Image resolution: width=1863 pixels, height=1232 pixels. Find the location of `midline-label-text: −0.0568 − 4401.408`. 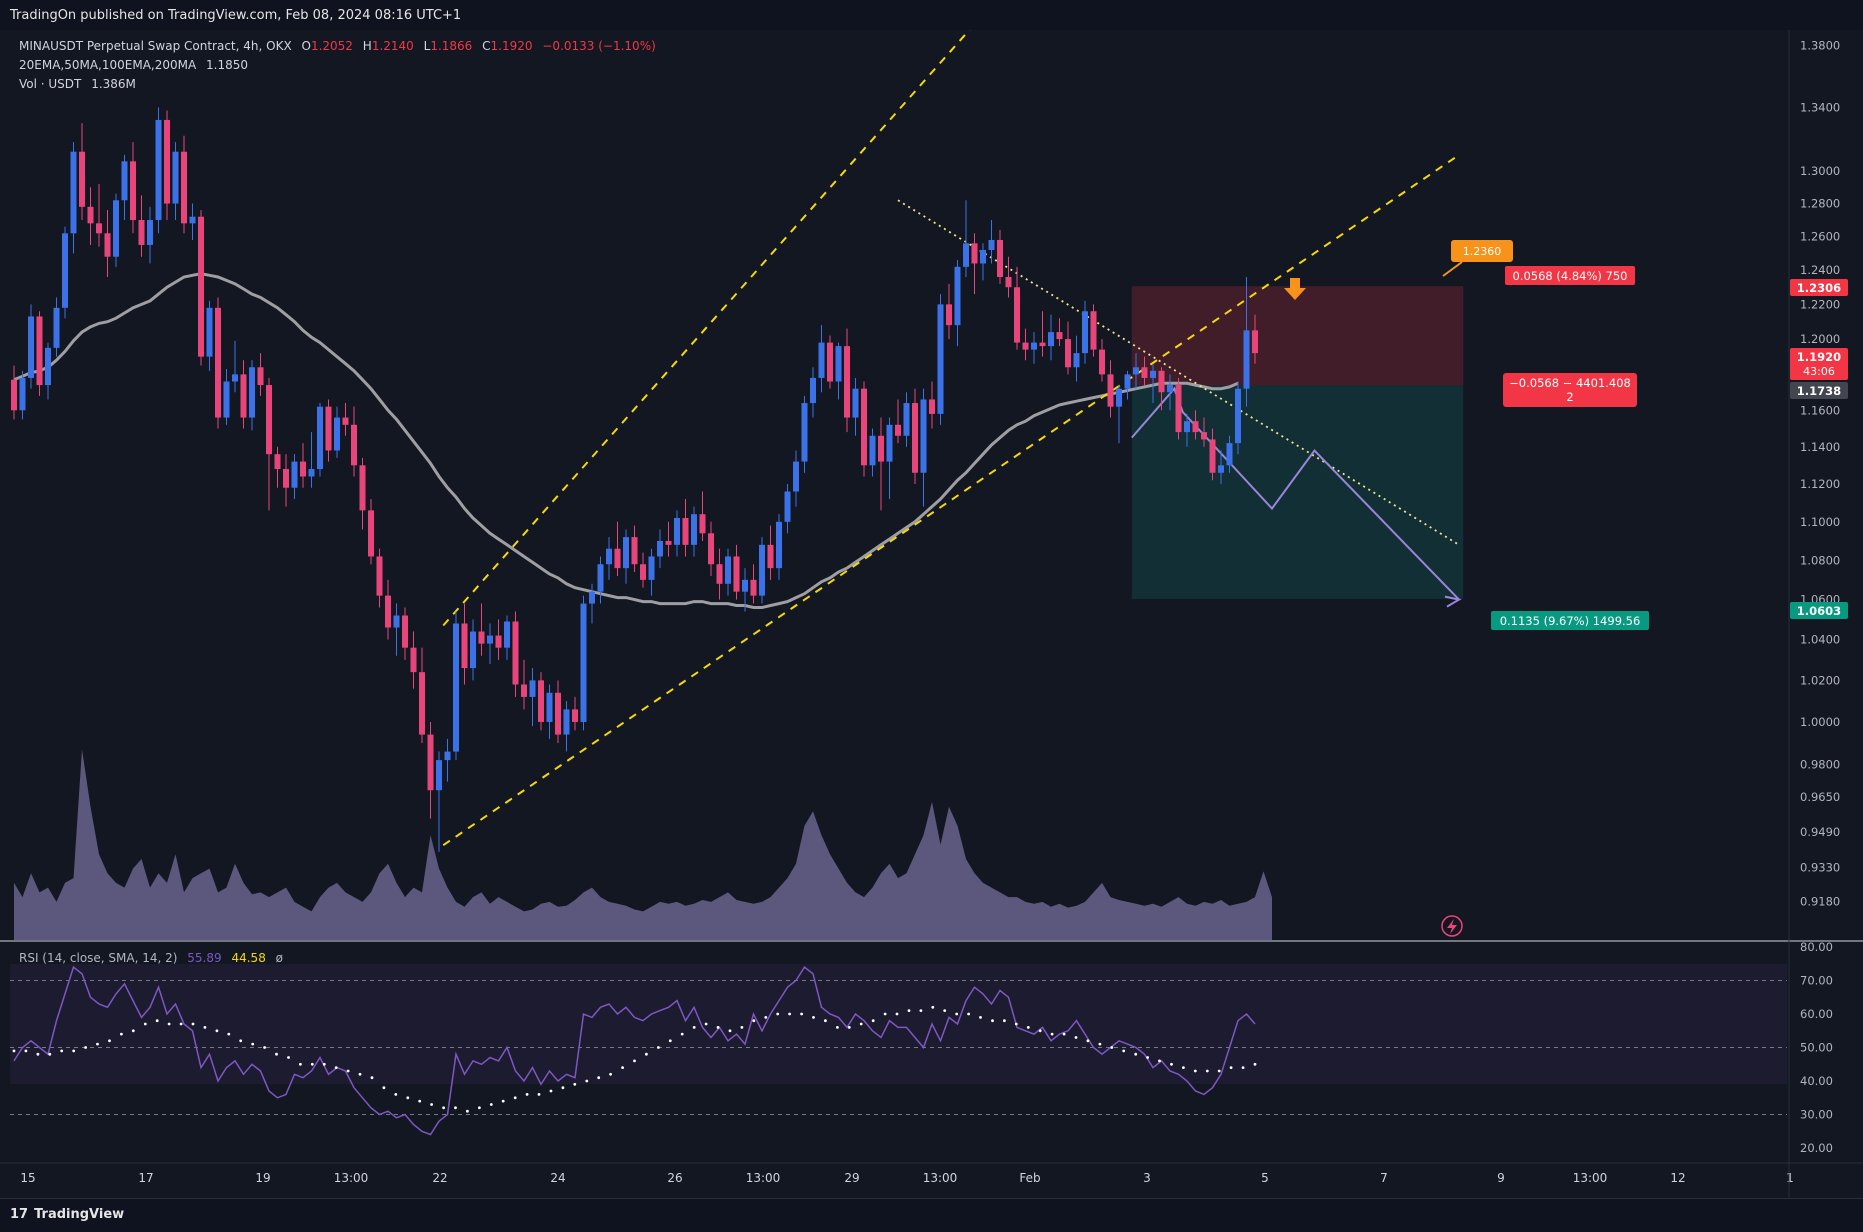

midline-label-text: −0.0568 − 4401.408 is located at coordinates (1570, 383).